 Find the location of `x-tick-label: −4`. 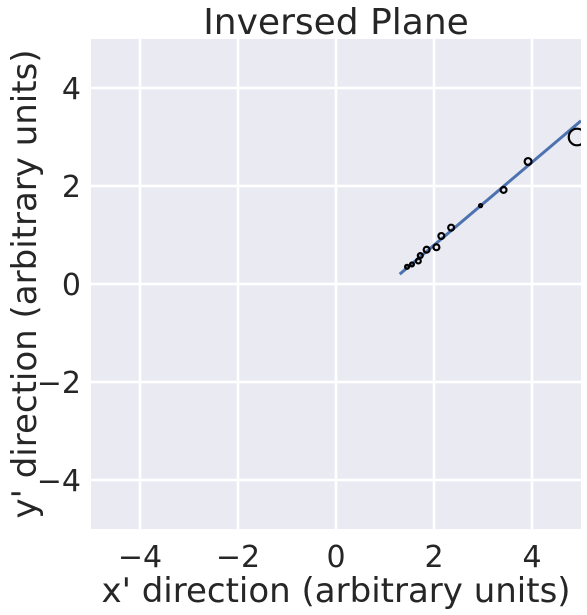

x-tick-label: −4 is located at coordinates (140, 557).